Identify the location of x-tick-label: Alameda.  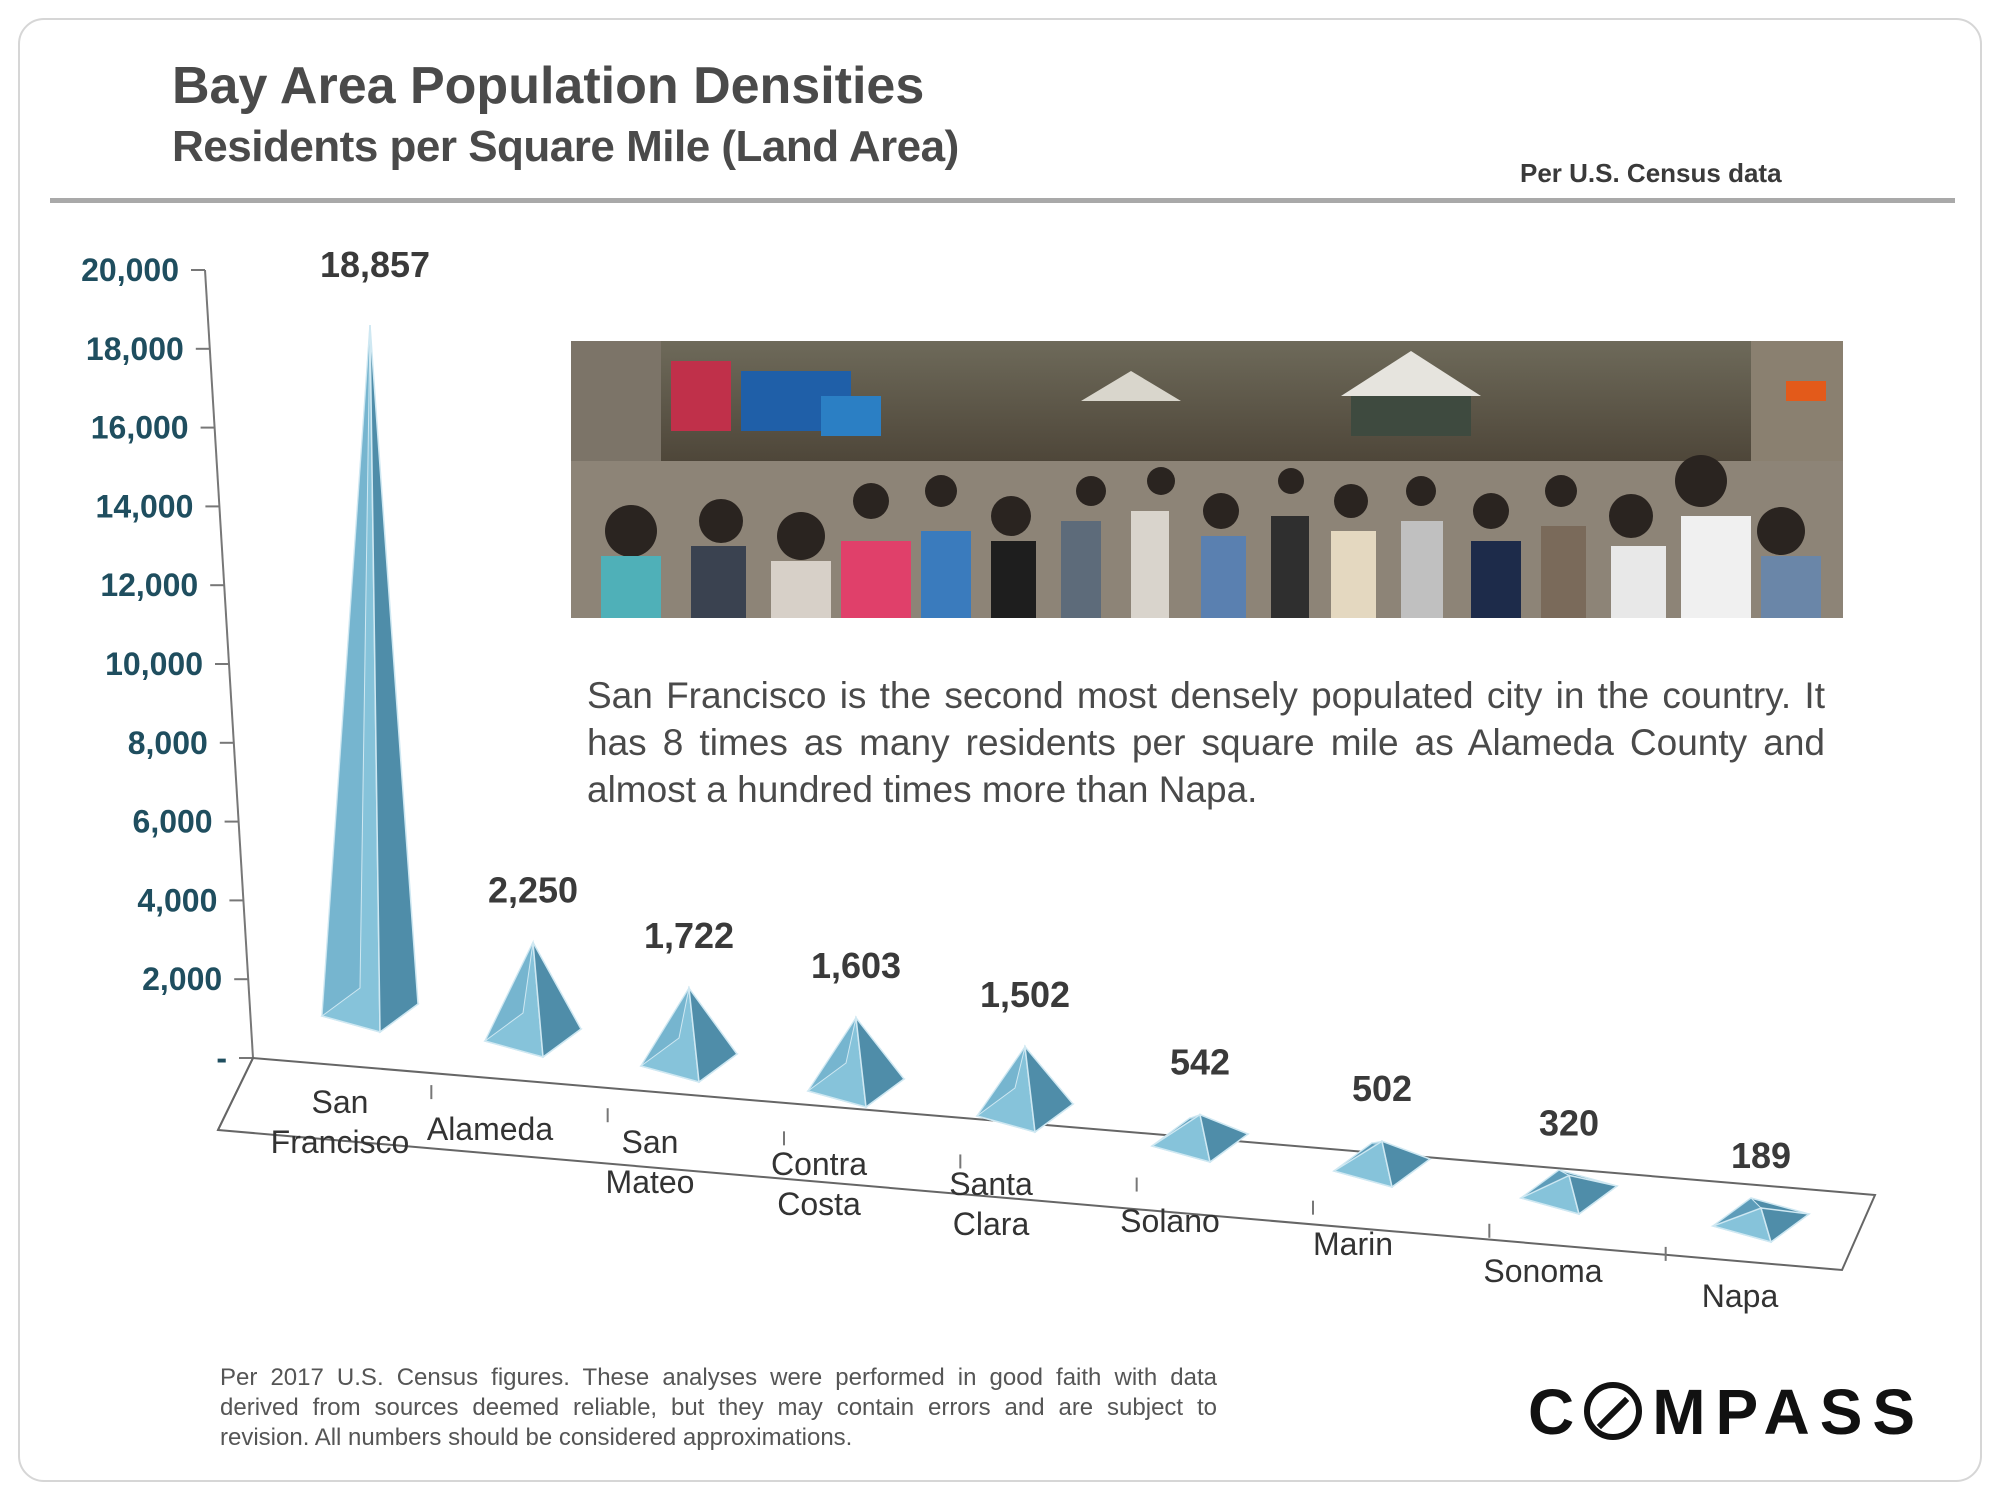
(490, 1129).